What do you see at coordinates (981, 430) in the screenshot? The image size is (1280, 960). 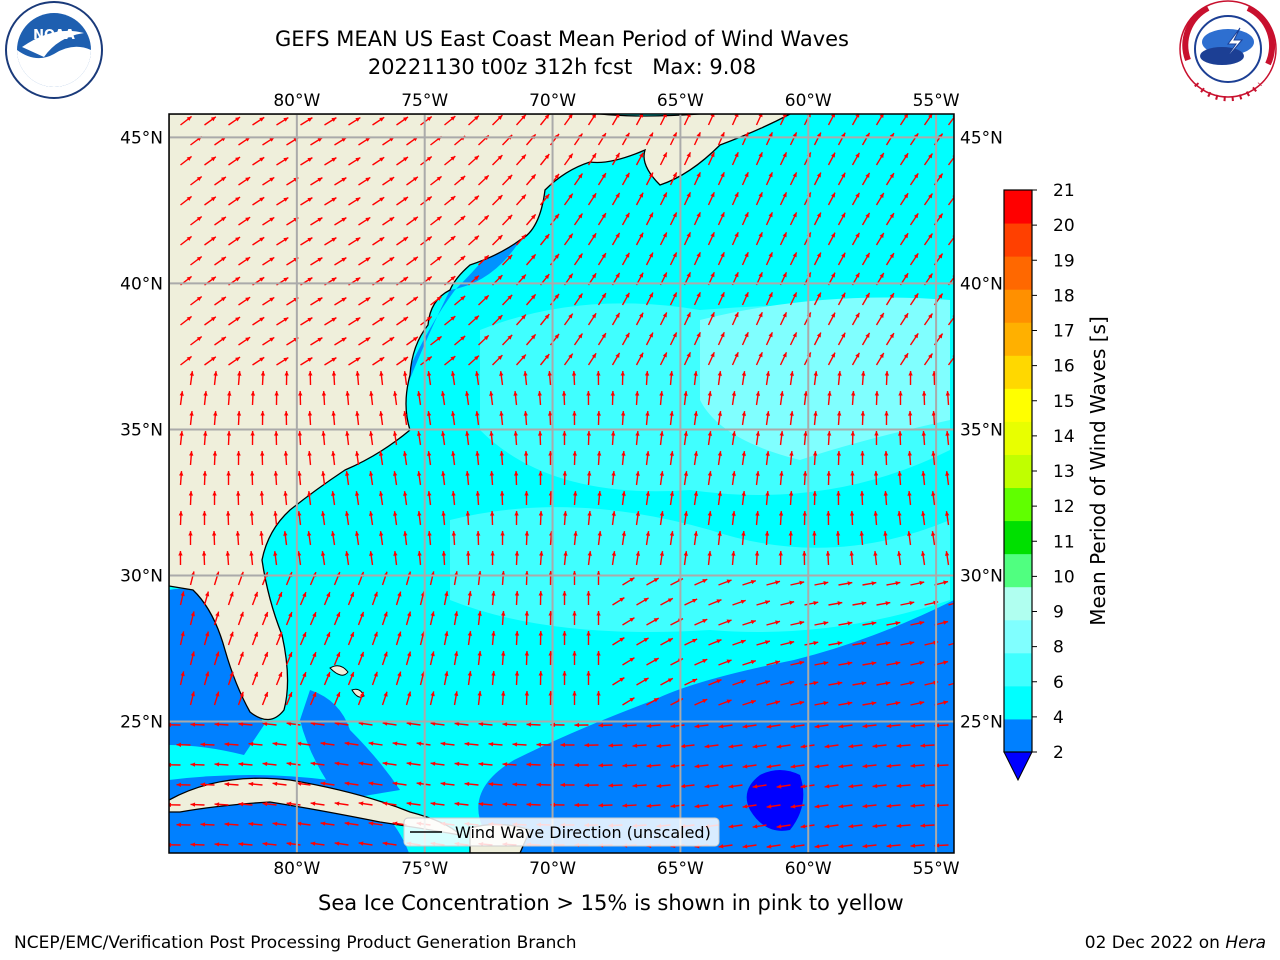 I see `lat-tick-labels-right: 45°N 40°N 35°N 30°N 25°N` at bounding box center [981, 430].